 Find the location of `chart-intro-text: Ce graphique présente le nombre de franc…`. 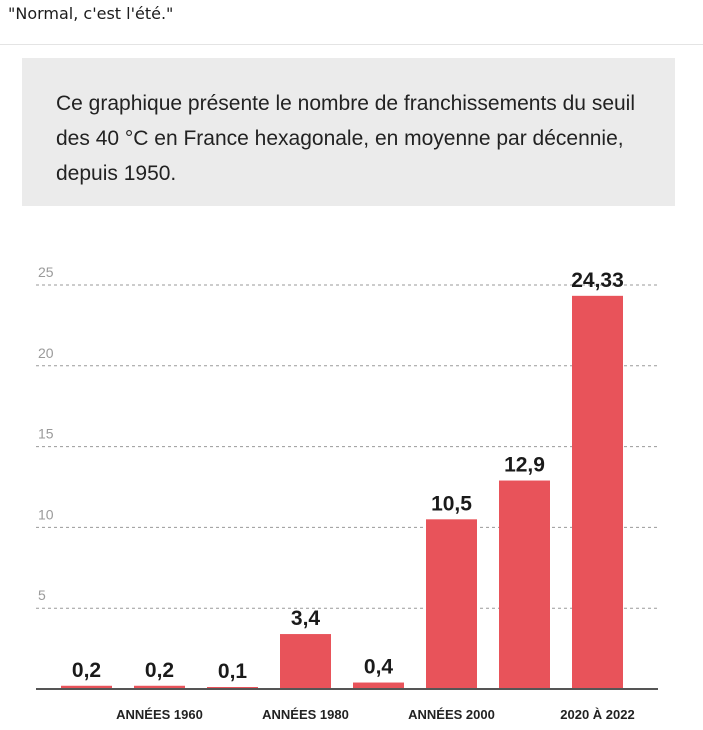

chart-intro-text: Ce graphique présente le nombre de franc… is located at coordinates (346, 138).